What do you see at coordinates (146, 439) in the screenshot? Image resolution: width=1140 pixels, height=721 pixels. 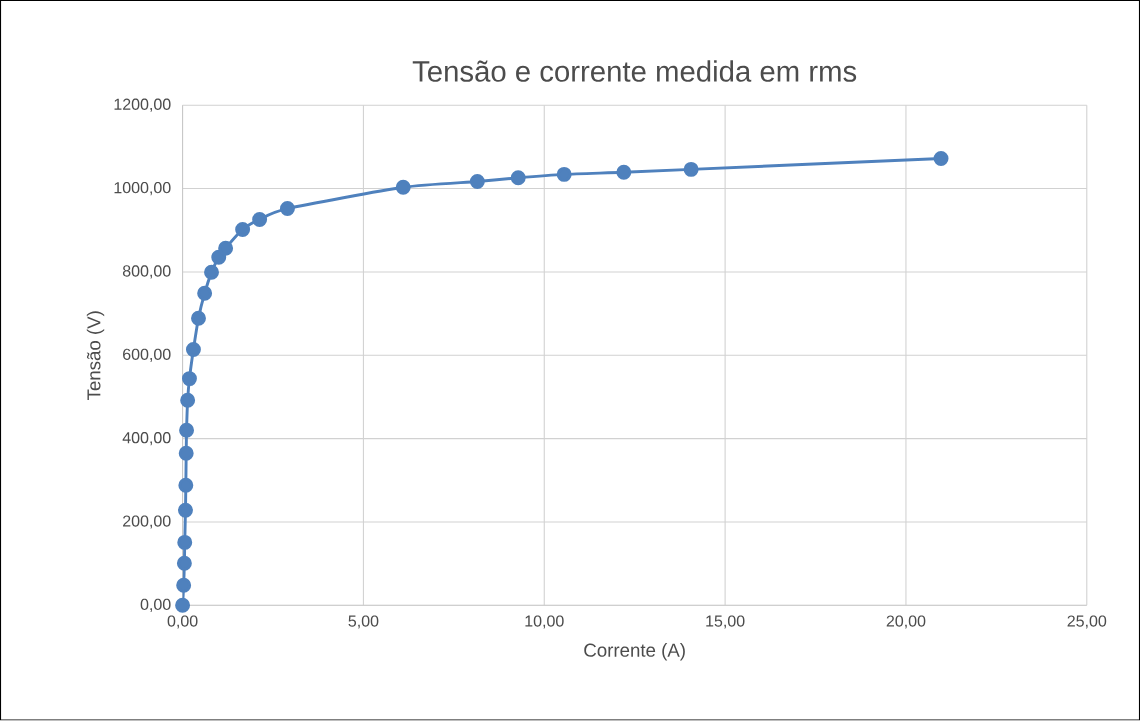 I see `y-tick-label: 400,00` at bounding box center [146, 439].